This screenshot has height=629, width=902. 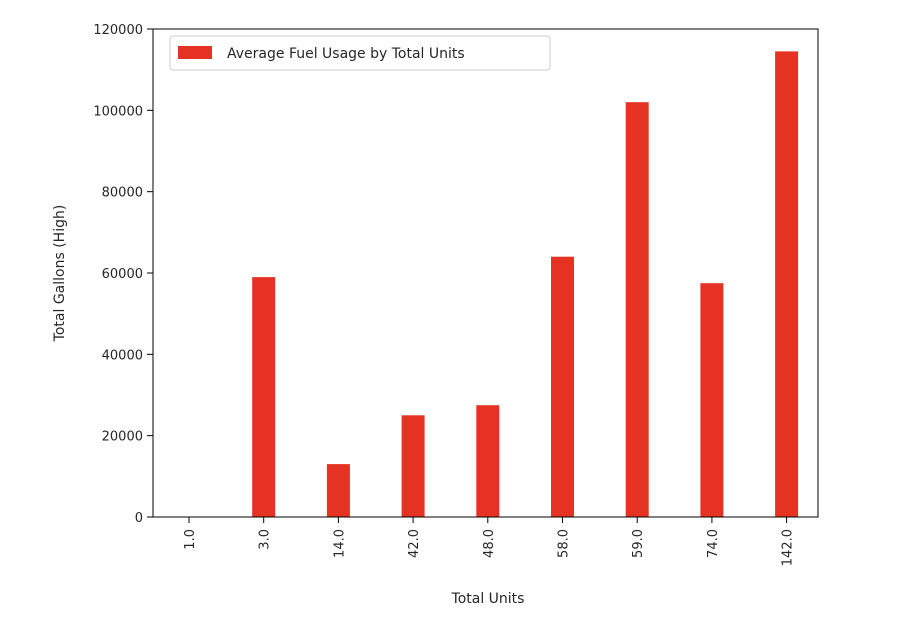 What do you see at coordinates (638, 543) in the screenshot?
I see `x-tick-label: 59.0` at bounding box center [638, 543].